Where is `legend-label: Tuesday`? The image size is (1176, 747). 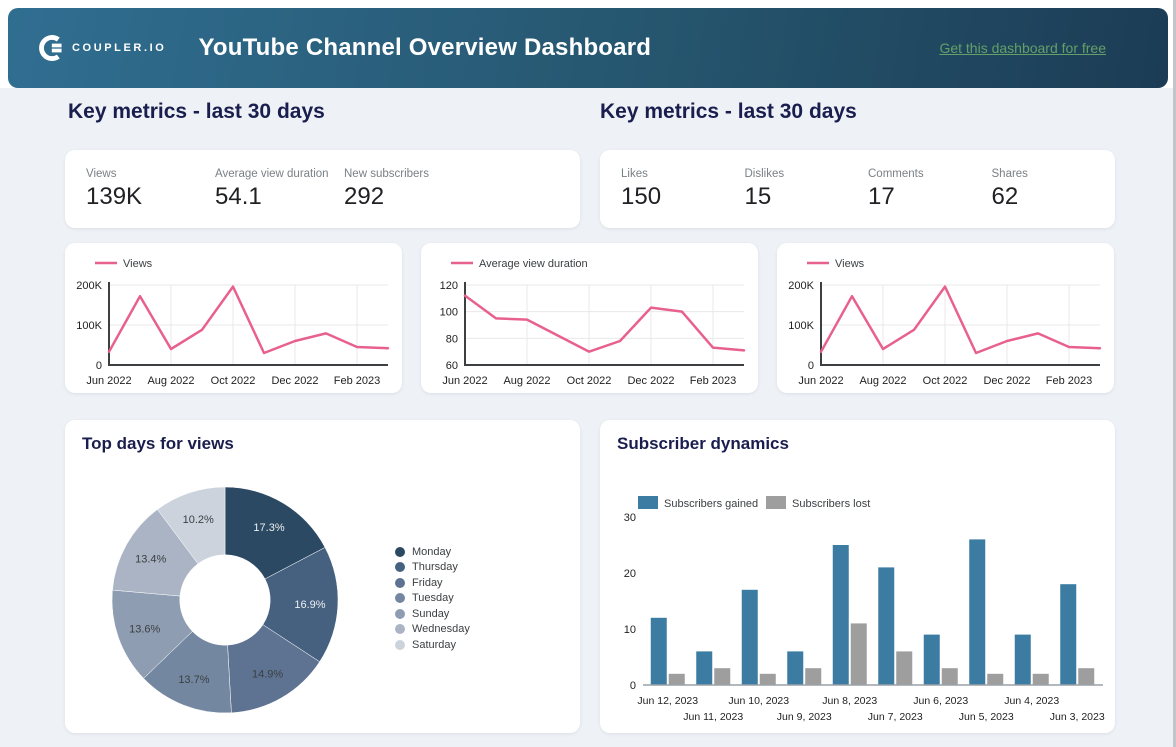 legend-label: Tuesday is located at coordinates (433, 598).